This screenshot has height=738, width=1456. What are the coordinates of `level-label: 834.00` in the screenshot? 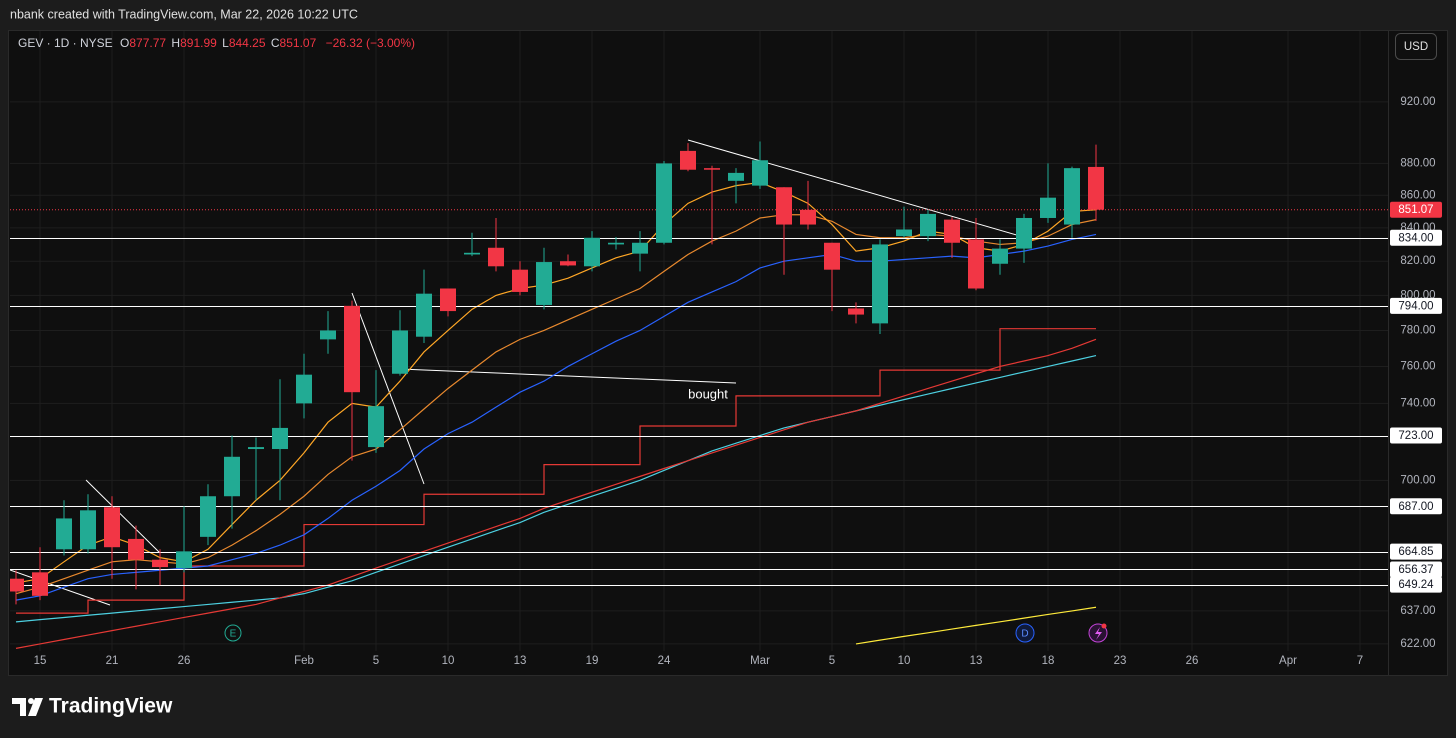 It's located at (1415, 238).